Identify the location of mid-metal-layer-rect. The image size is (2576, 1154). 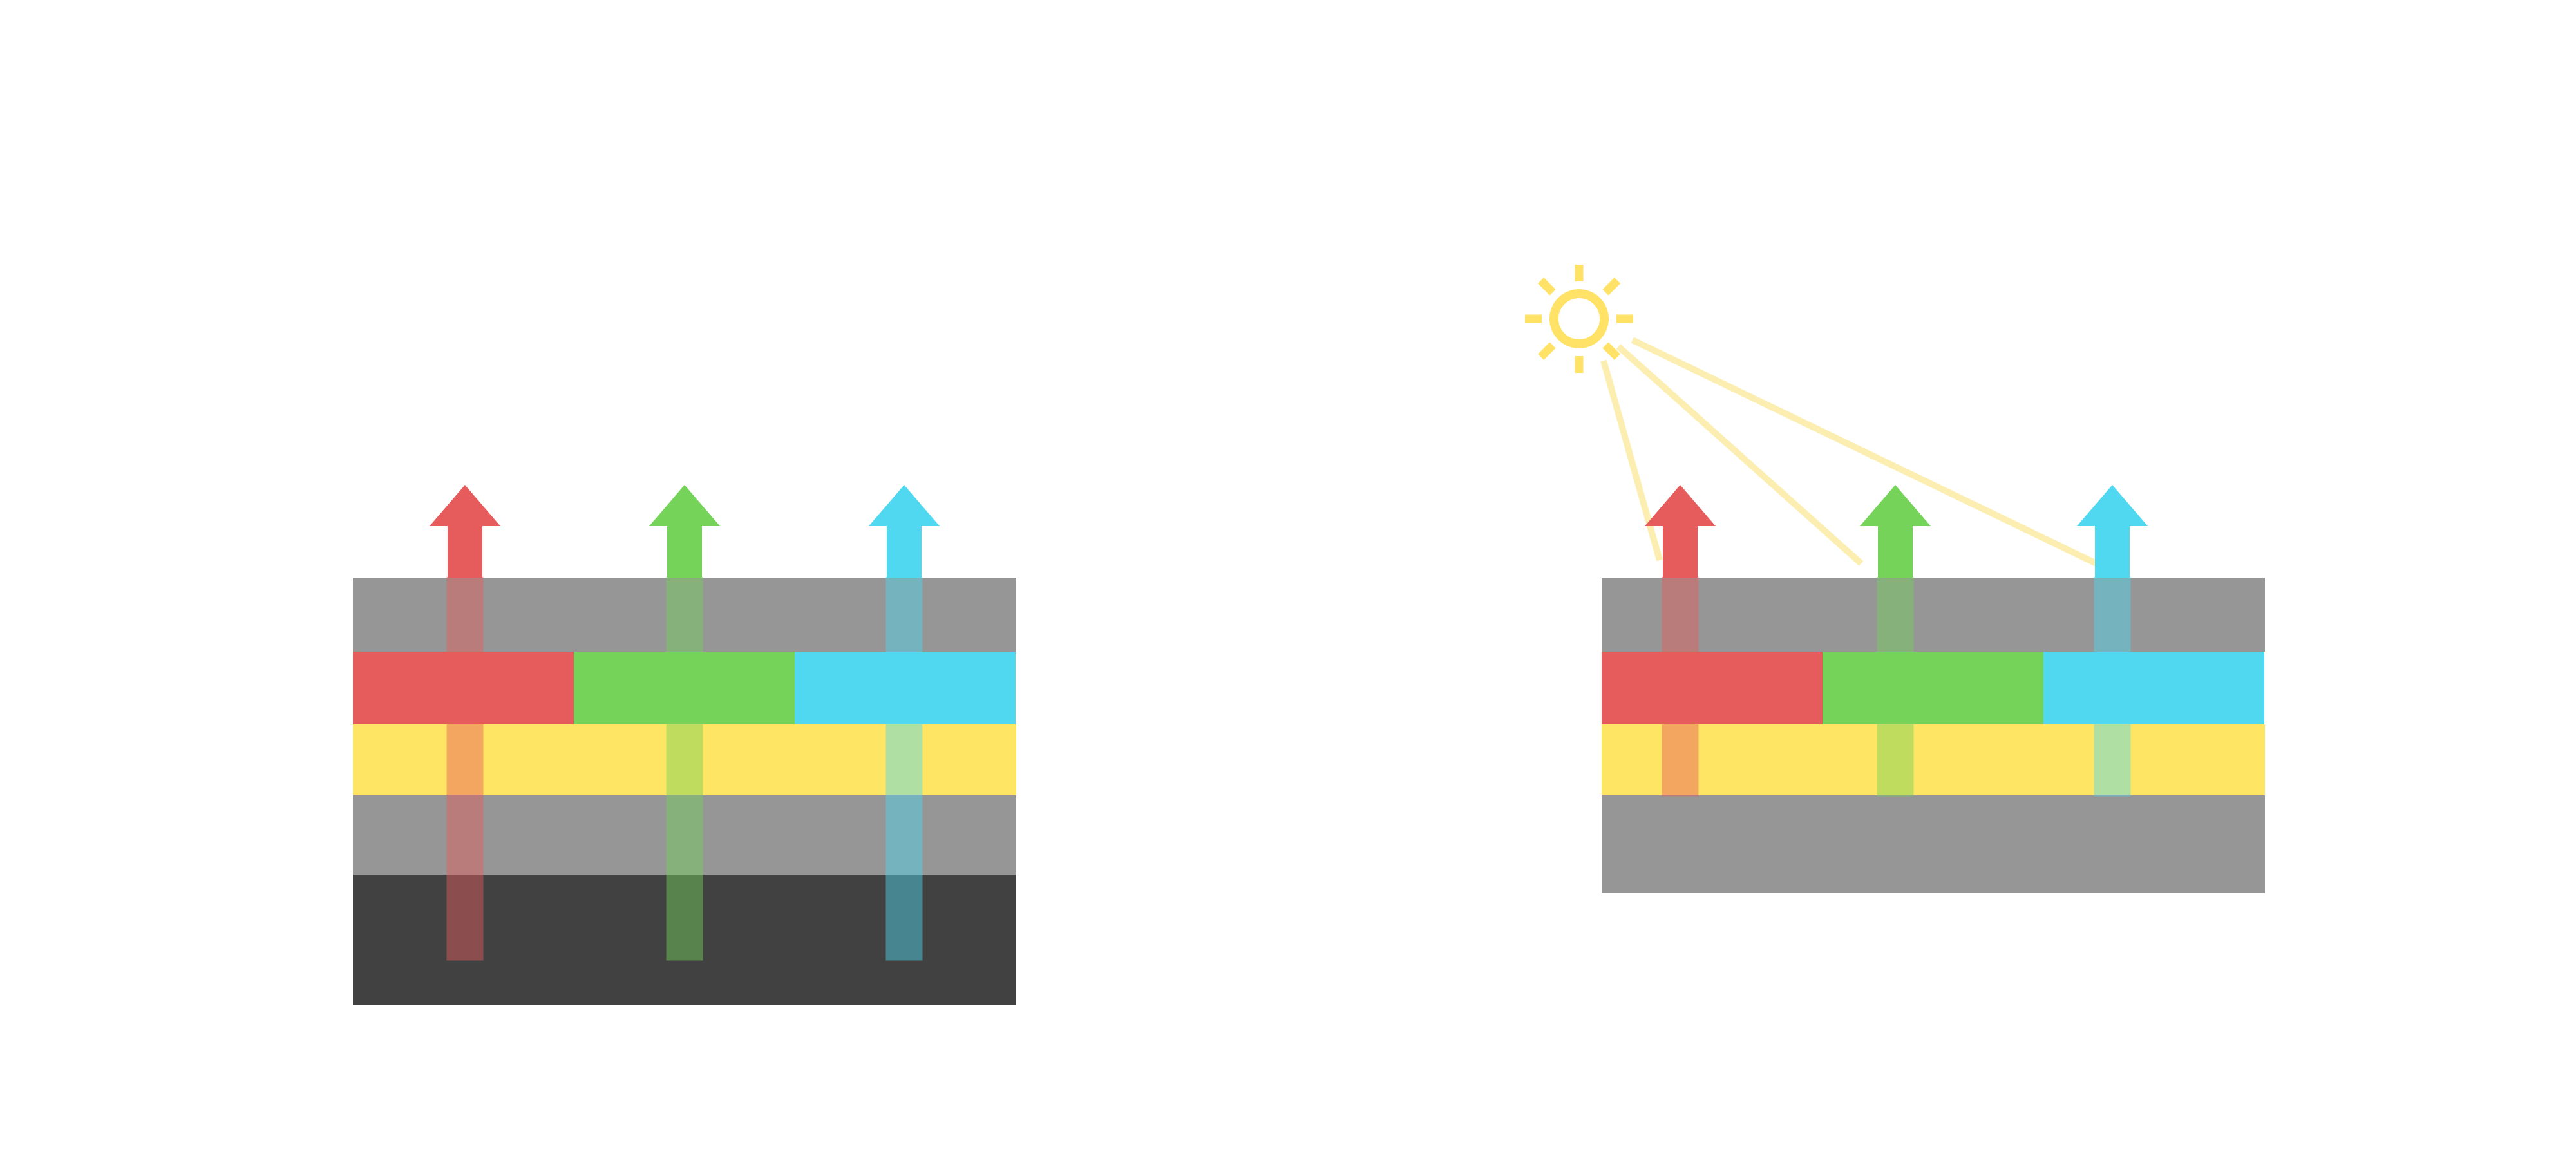
(684, 835).